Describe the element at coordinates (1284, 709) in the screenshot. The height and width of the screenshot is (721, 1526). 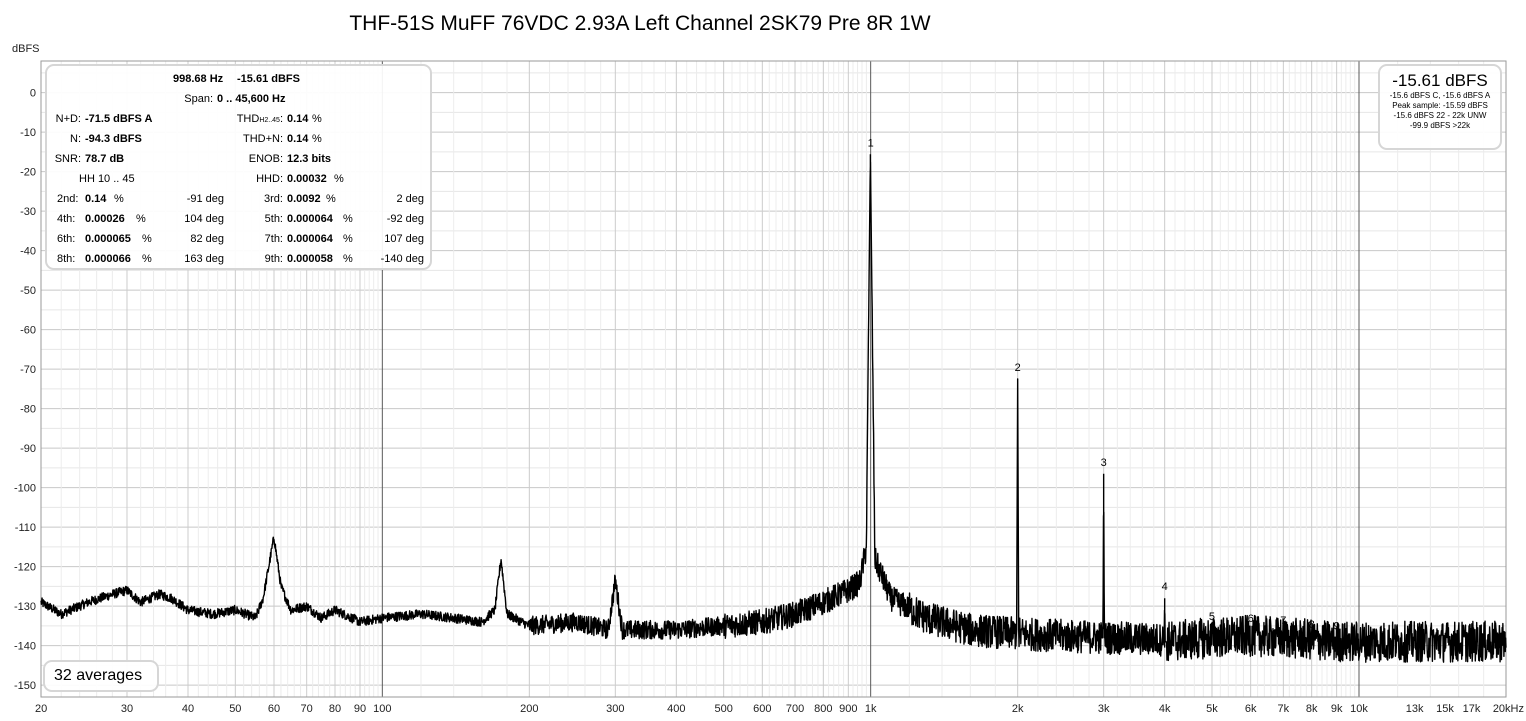
I see `x-tick-label: 7k` at that location.